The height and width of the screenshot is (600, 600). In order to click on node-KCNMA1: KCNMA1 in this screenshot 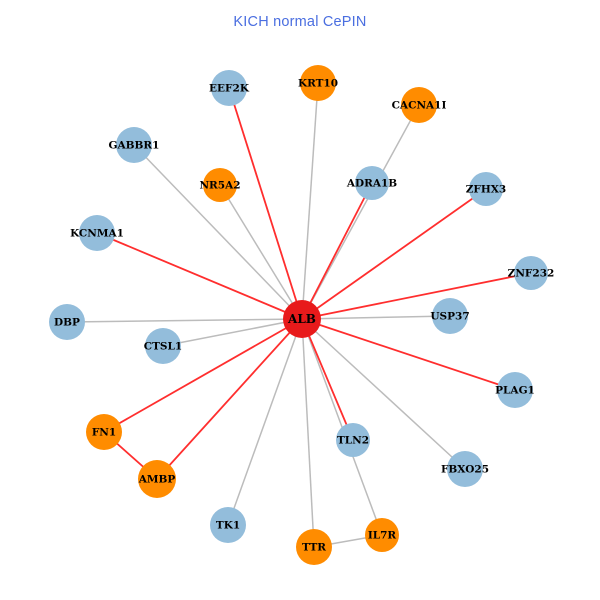, I will do `click(97, 233)`.